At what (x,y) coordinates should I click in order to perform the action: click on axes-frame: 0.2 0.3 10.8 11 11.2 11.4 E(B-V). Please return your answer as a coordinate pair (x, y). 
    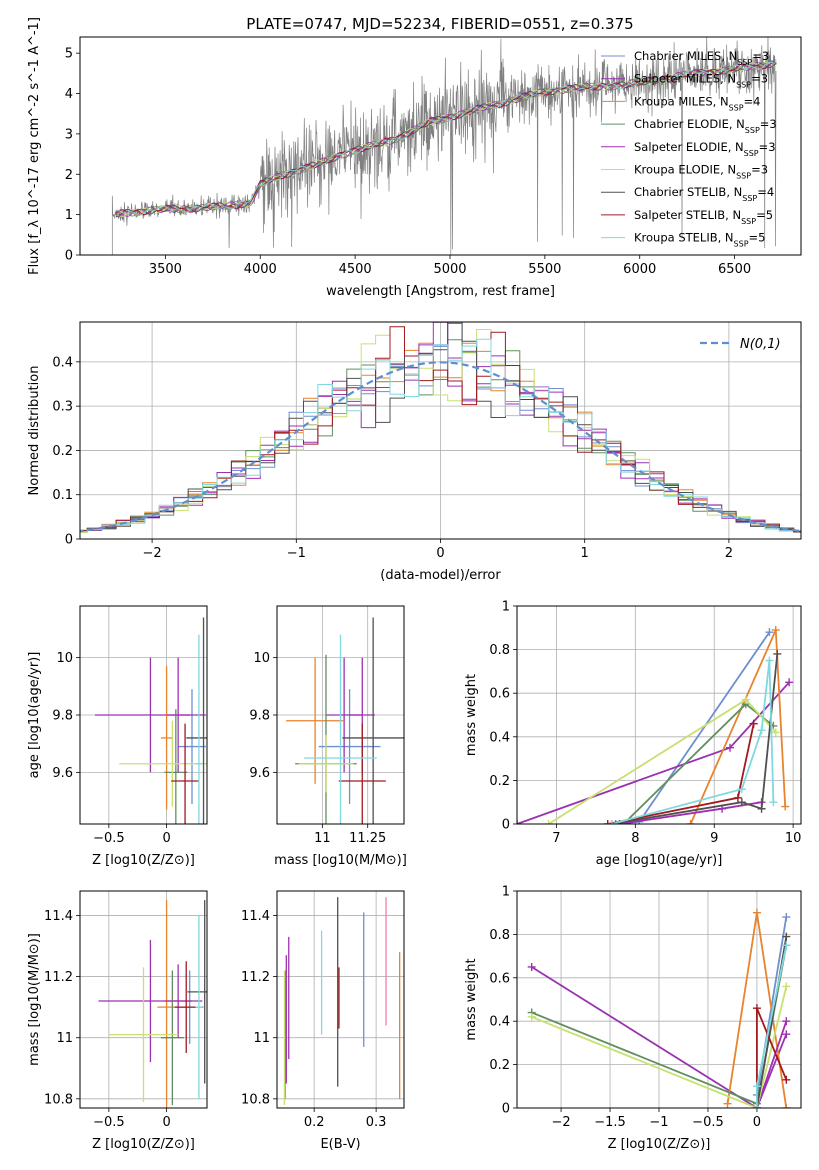
    Looking at the image, I should click on (323, 1021).